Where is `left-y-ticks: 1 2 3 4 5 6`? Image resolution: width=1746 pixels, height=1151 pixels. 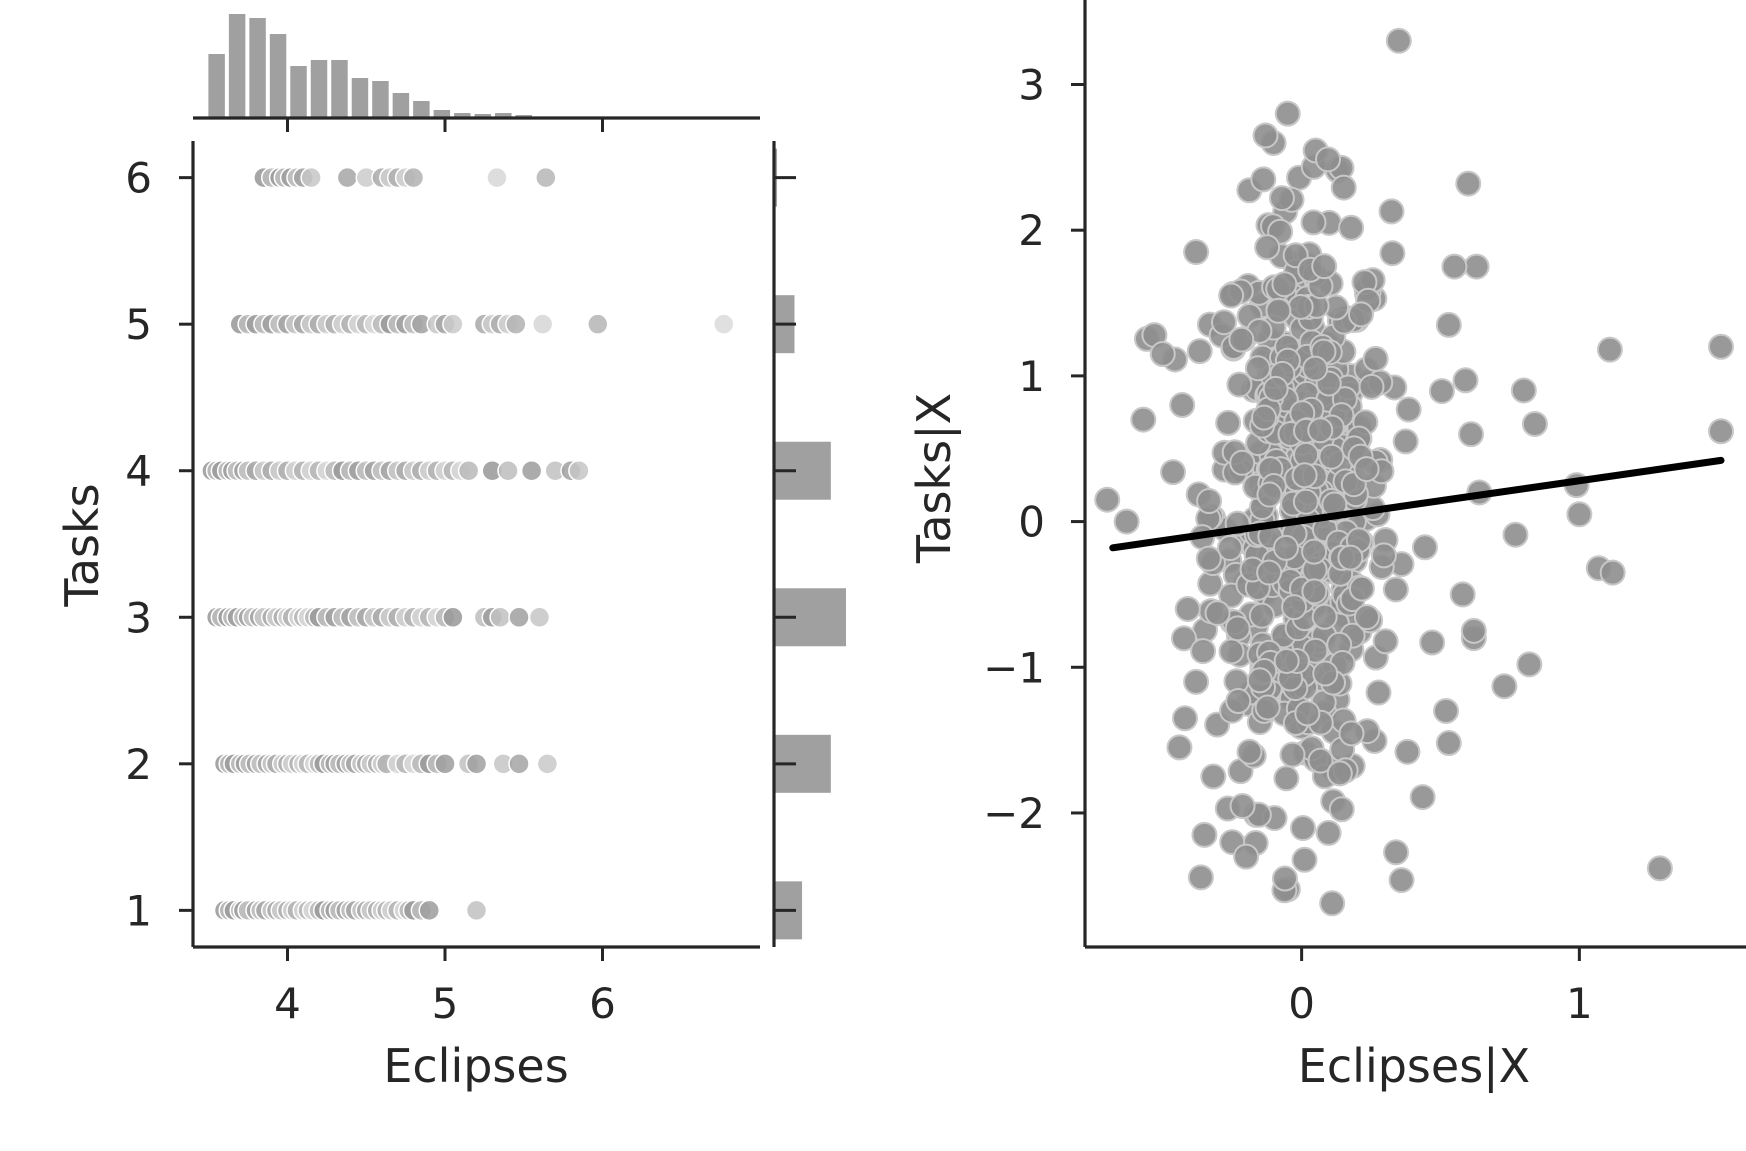 left-y-ticks: 1 2 3 4 5 6 is located at coordinates (159, 544).